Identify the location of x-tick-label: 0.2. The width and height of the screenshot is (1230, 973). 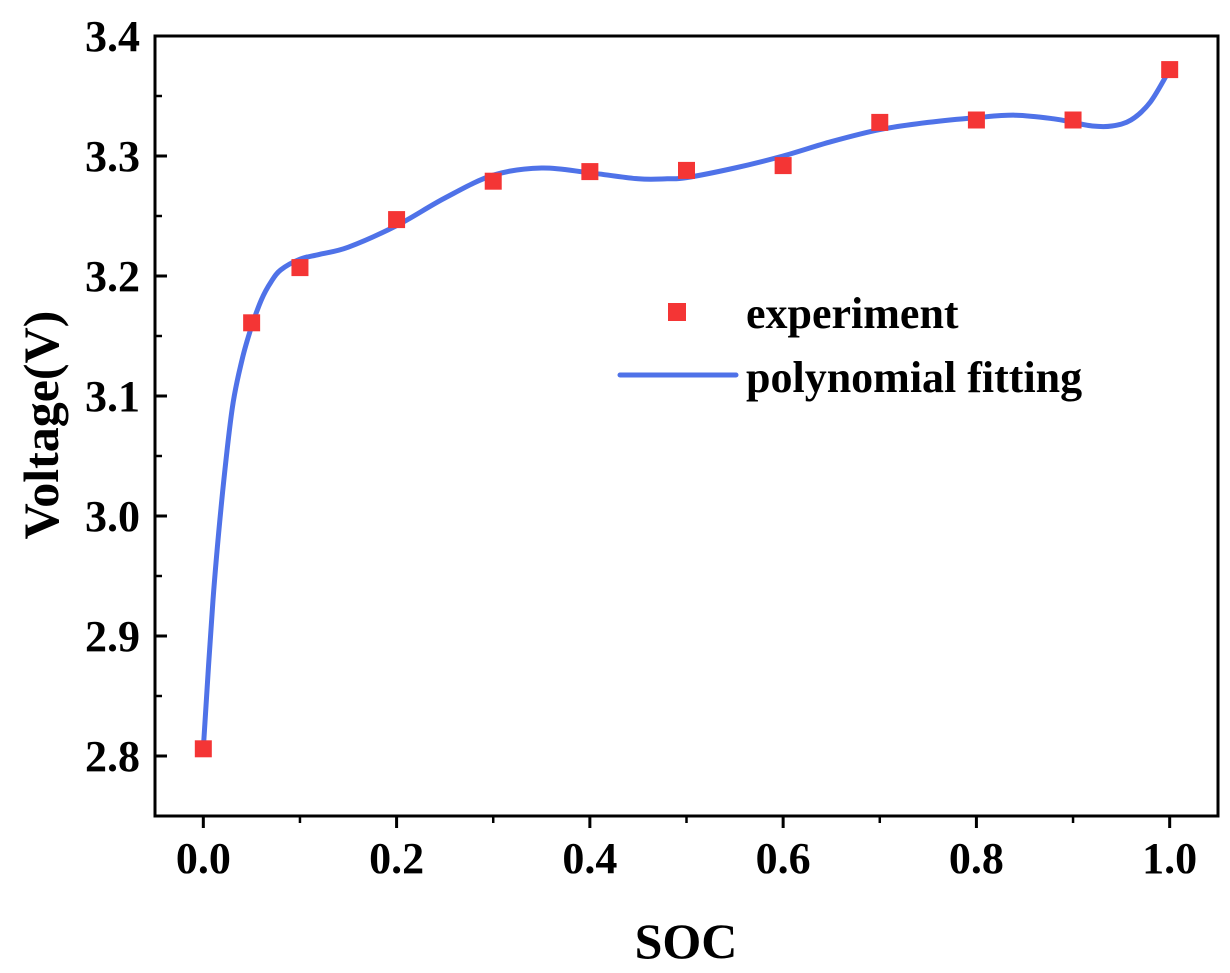
(396, 858).